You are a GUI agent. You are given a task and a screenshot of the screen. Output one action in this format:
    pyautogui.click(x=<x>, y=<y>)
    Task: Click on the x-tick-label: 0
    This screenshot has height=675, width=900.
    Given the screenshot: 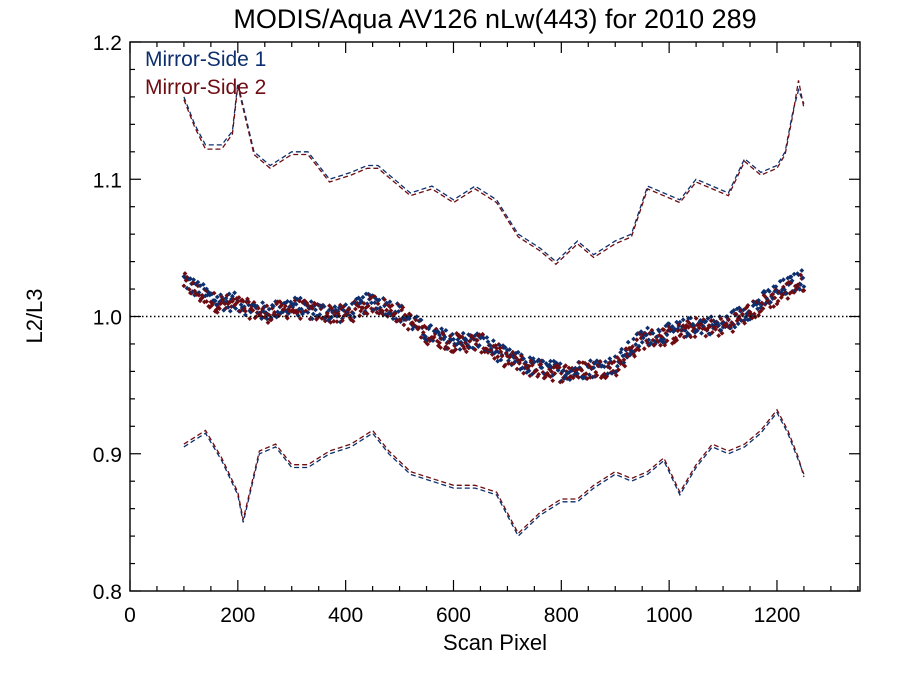 What is the action you would take?
    pyautogui.click(x=130, y=615)
    